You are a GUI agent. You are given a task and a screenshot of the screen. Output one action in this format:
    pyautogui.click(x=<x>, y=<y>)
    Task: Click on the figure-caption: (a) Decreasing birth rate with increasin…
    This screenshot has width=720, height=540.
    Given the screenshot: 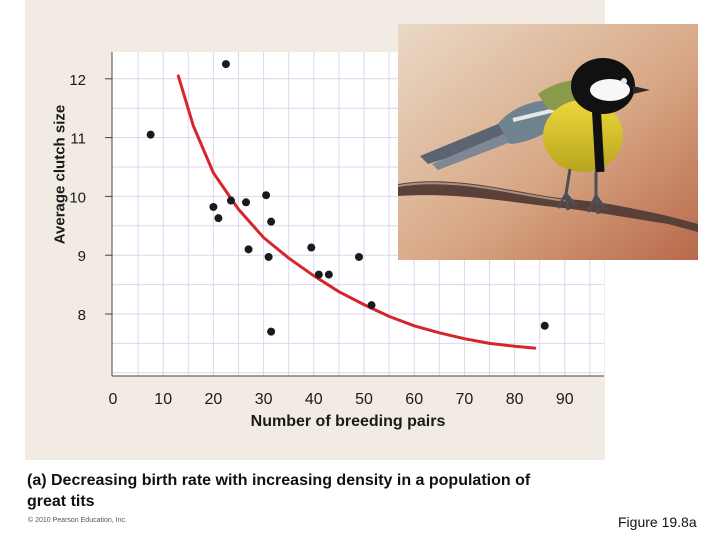 What is the action you would take?
    pyautogui.click(x=279, y=491)
    